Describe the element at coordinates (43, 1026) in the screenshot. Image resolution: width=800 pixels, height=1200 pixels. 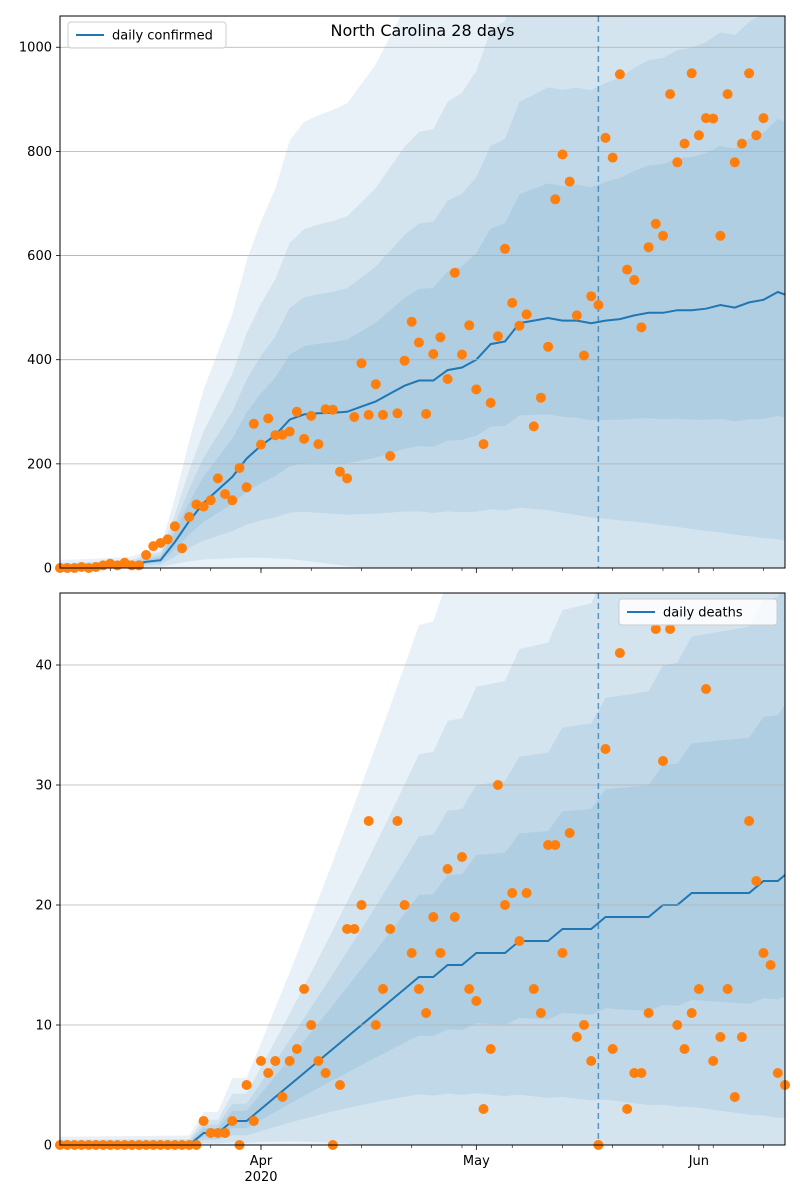
I see `y-tick-label: 10` at that location.